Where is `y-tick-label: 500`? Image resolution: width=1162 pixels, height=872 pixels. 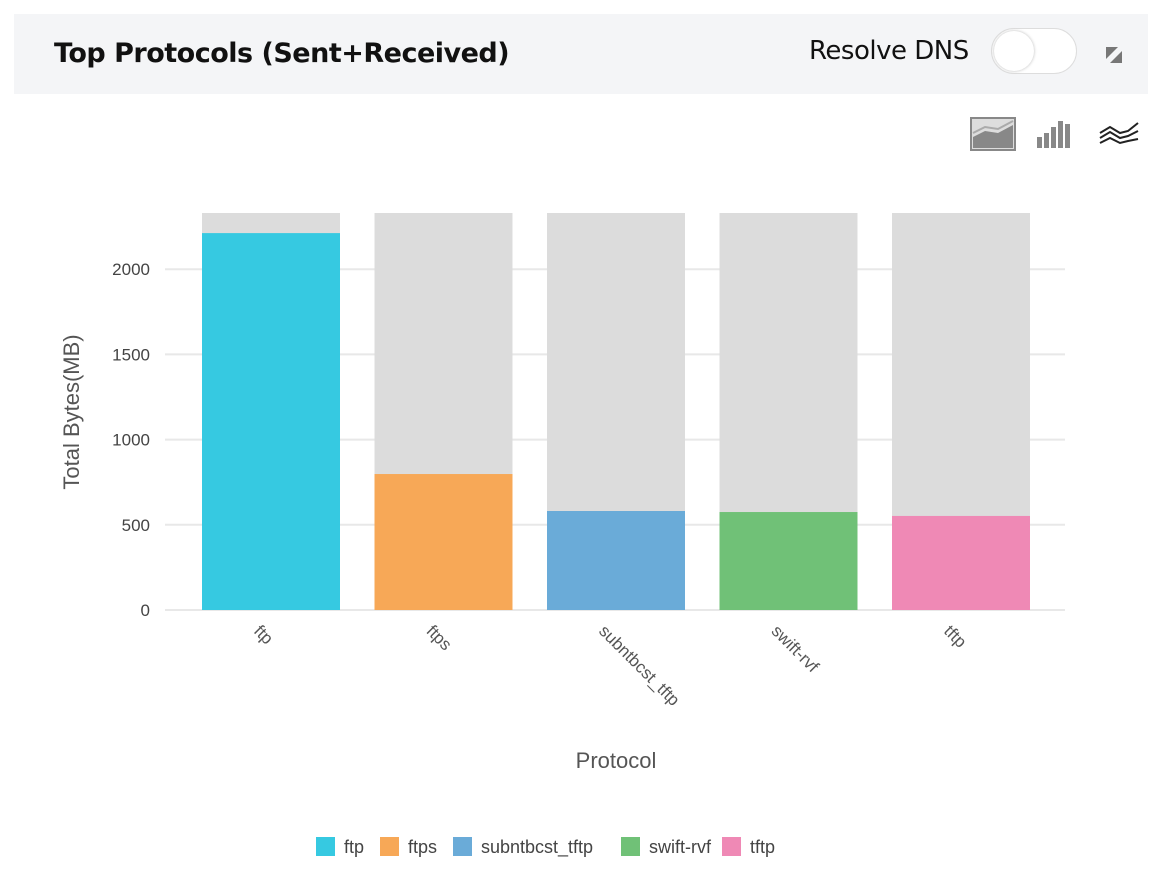
y-tick-label: 500 is located at coordinates (136, 525).